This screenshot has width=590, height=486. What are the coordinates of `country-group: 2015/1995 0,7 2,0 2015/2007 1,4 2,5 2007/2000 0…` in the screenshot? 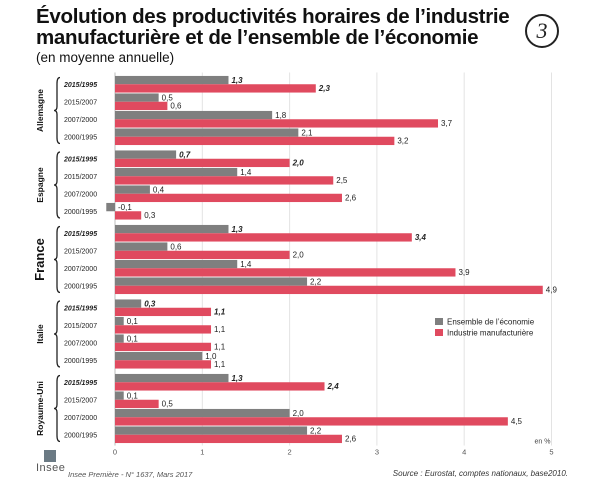 It's located at (196, 185).